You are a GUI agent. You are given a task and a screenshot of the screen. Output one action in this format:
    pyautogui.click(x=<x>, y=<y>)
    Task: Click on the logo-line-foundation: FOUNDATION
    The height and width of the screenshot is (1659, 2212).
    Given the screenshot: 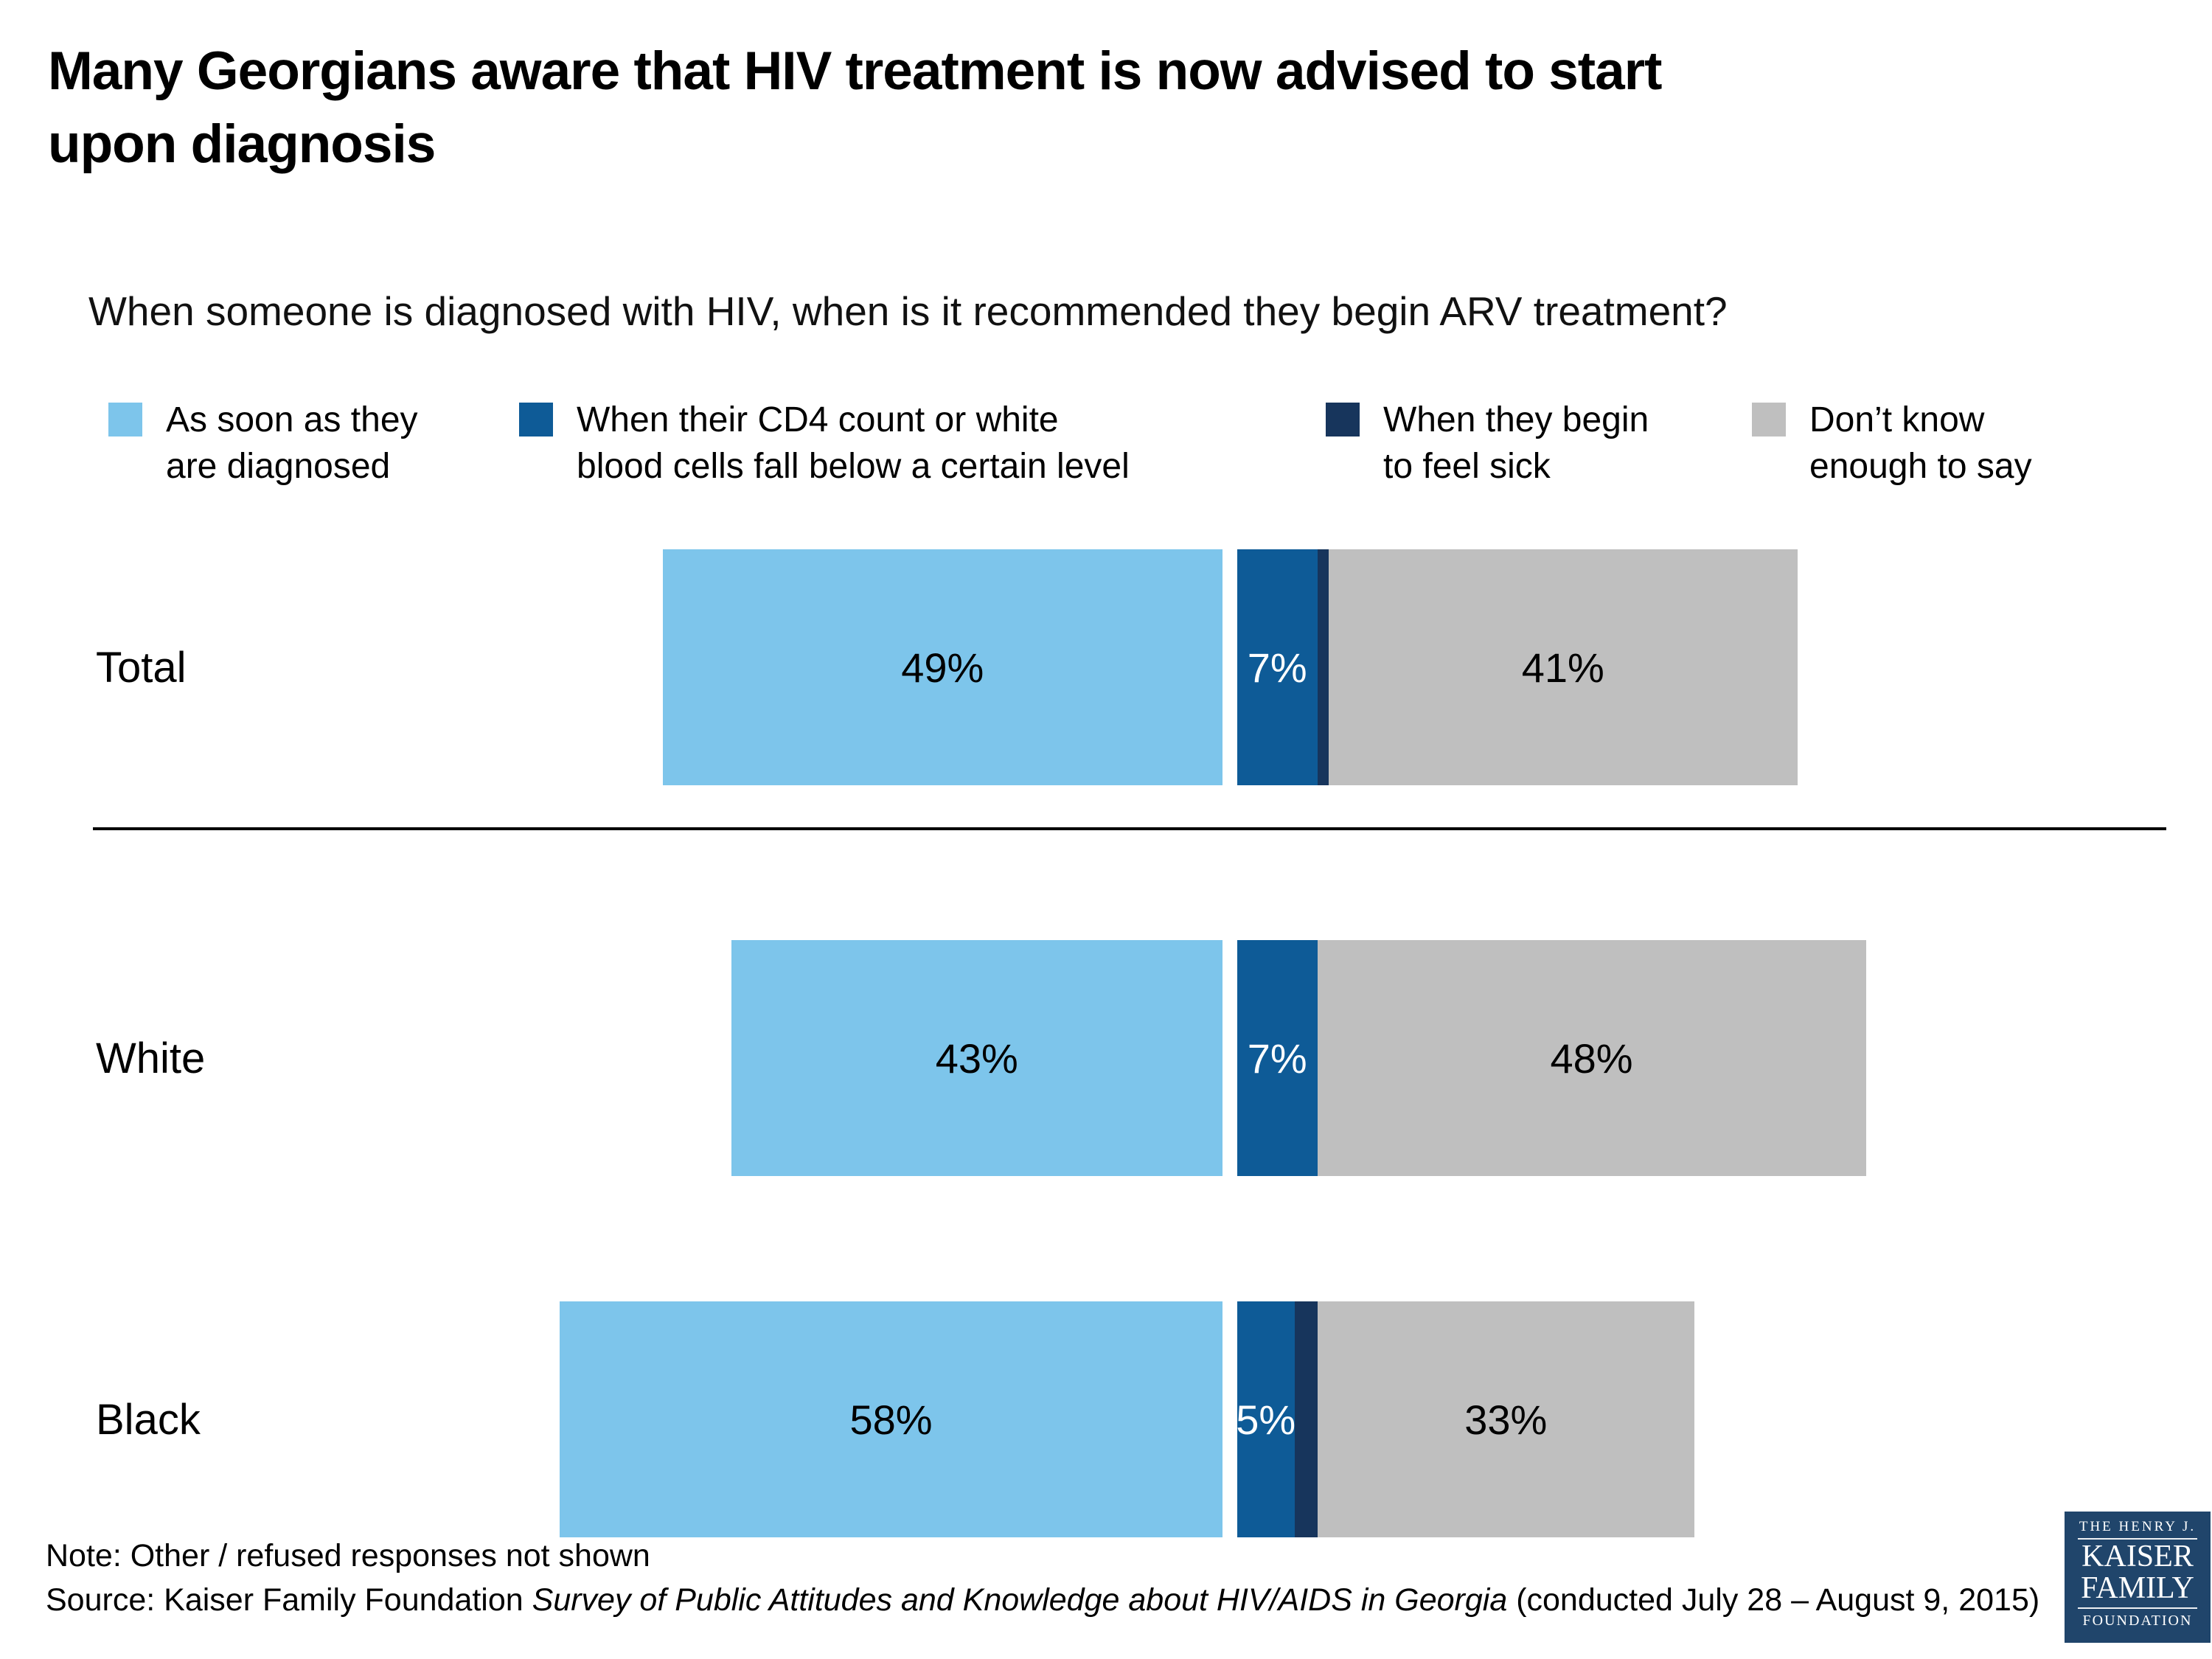 What is the action you would take?
    pyautogui.click(x=2137, y=1620)
    